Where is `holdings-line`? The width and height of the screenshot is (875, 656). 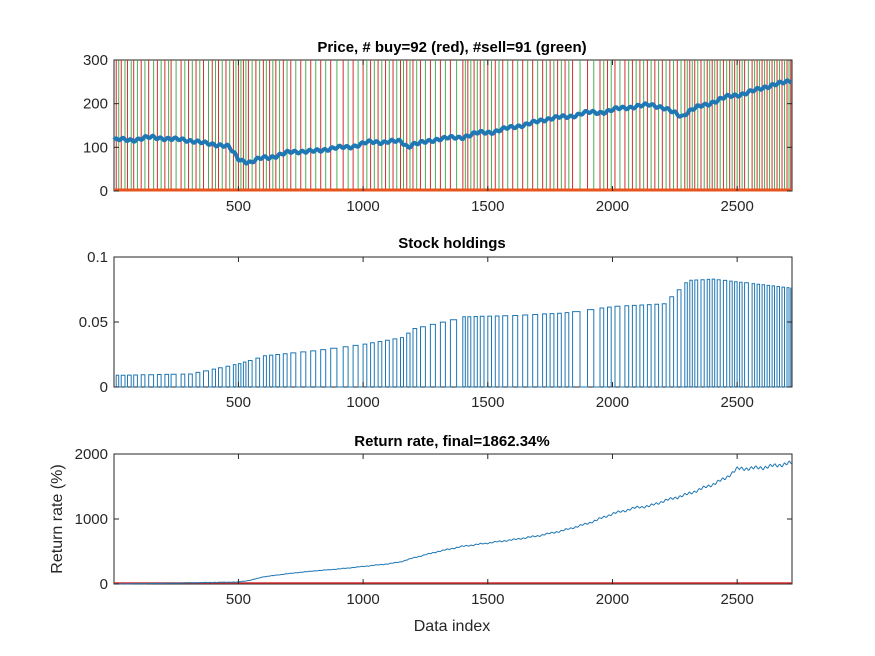 holdings-line is located at coordinates (453, 333).